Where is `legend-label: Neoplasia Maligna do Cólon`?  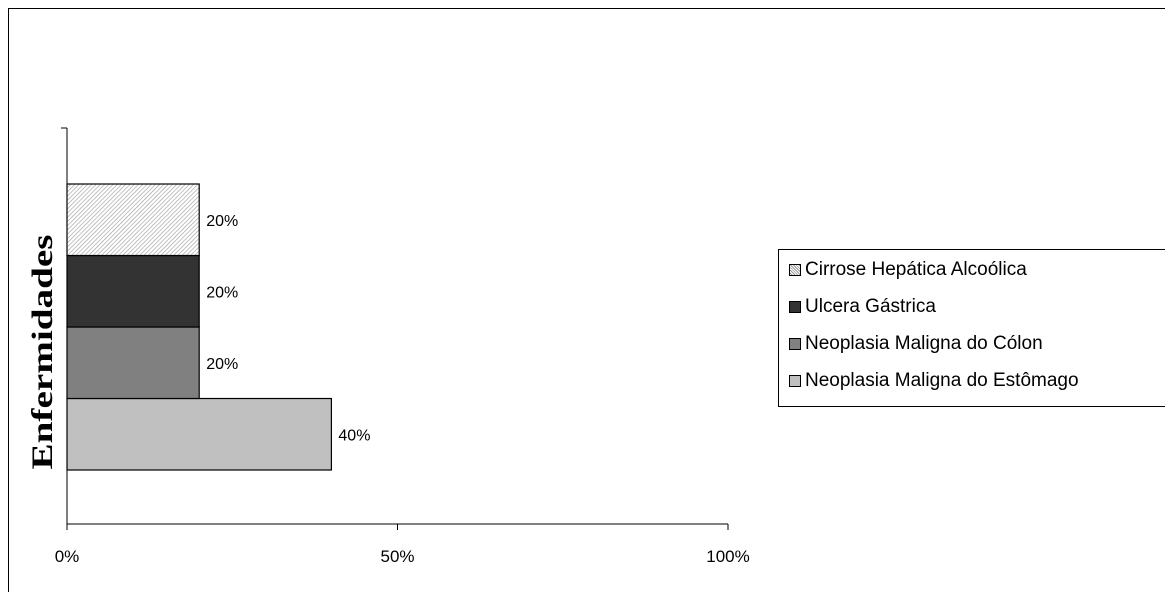 legend-label: Neoplasia Maligna do Cólon is located at coordinates (924, 343).